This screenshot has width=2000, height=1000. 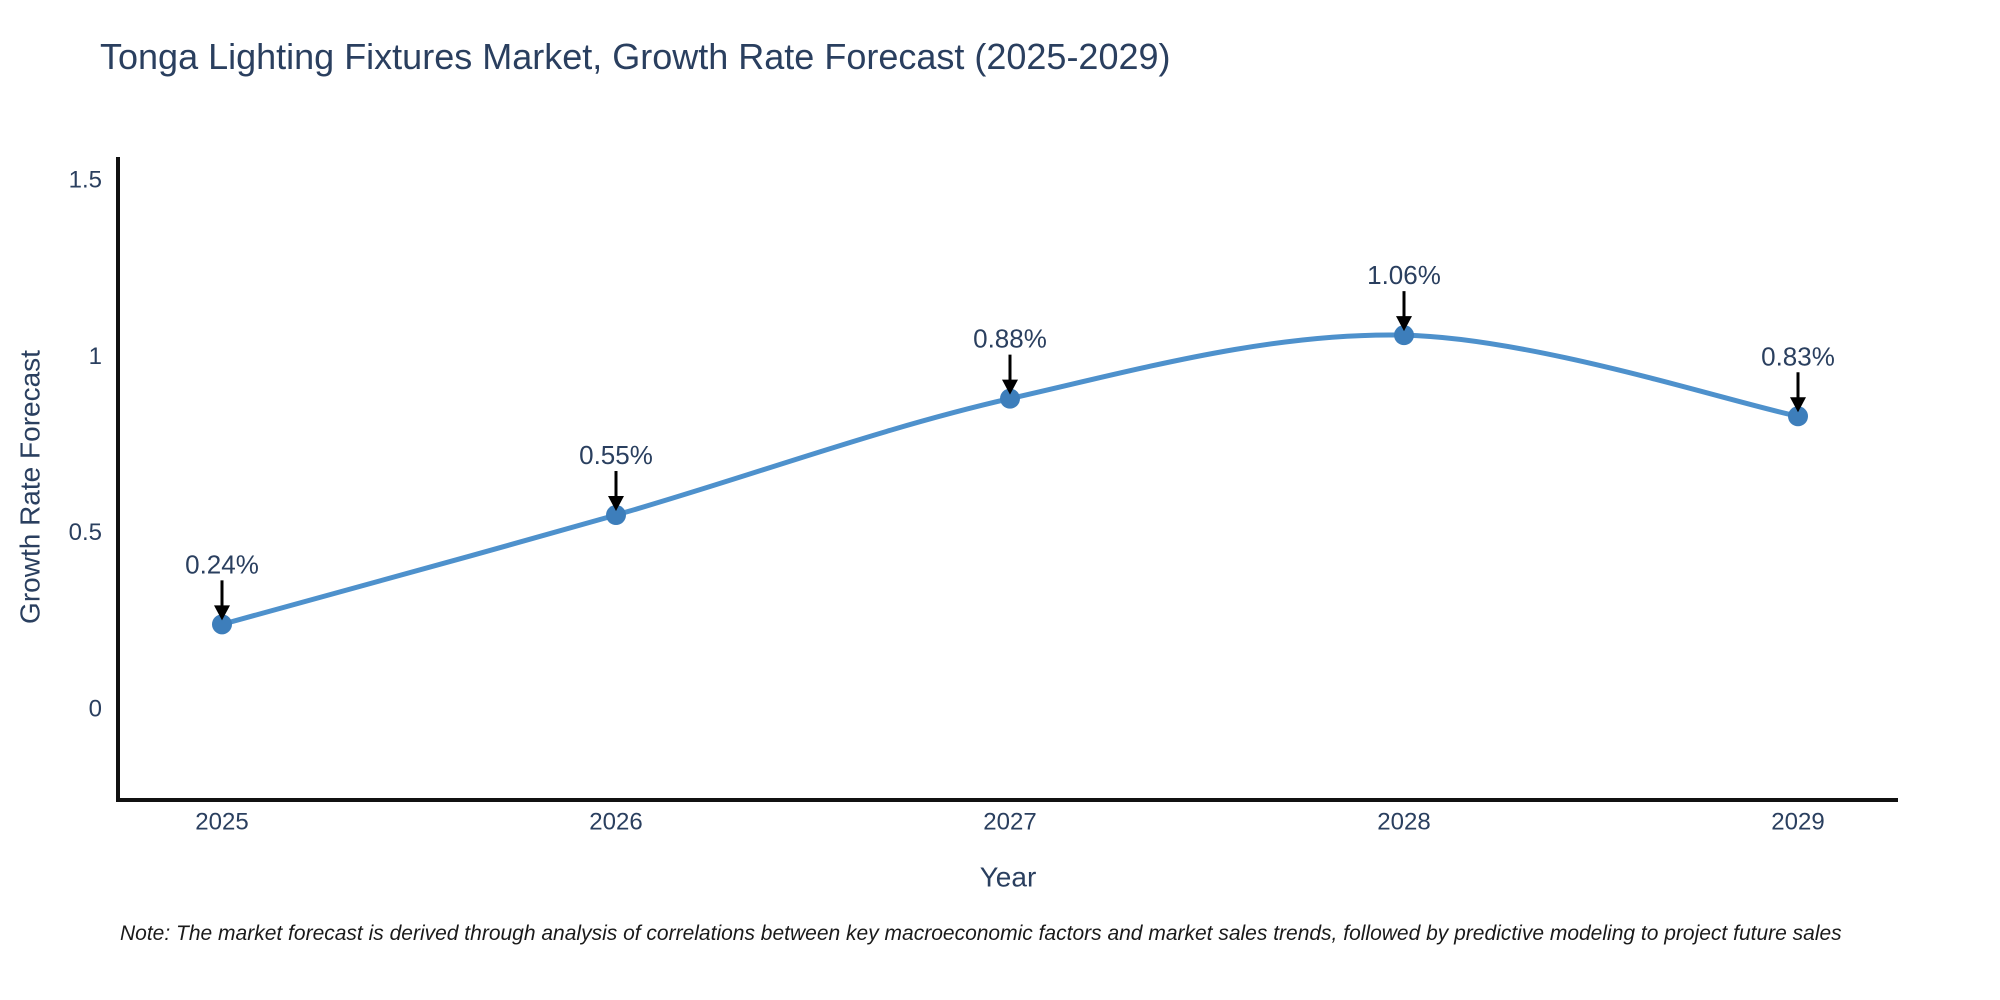 What do you see at coordinates (1010, 339) in the screenshot?
I see `point-value-label: 0.88%` at bounding box center [1010, 339].